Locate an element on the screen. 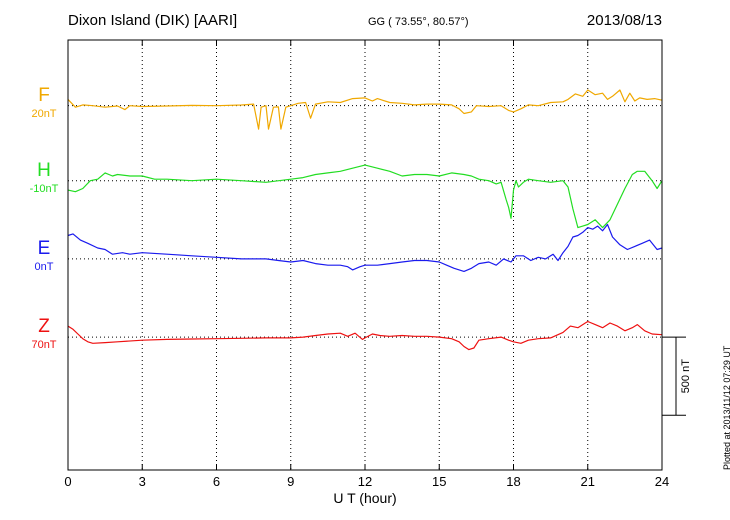 The height and width of the screenshot is (520, 730). series-line-Z is located at coordinates (365, 335).